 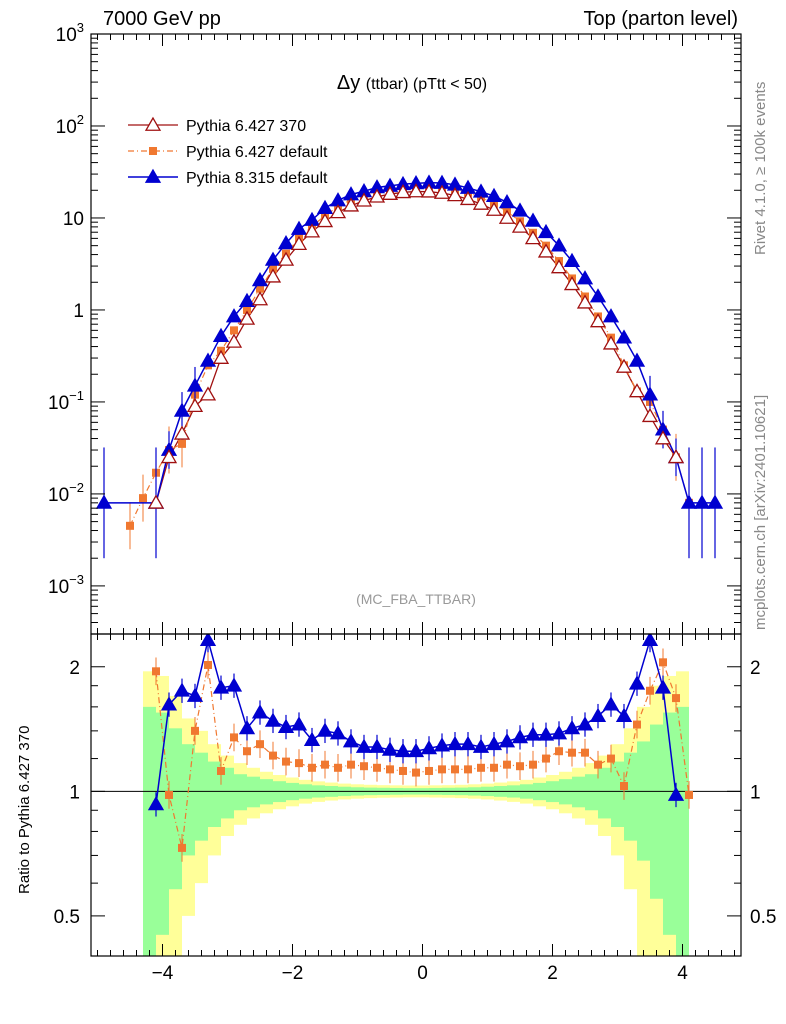 I want to click on legend-marker-pythia8, so click(x=153, y=175).